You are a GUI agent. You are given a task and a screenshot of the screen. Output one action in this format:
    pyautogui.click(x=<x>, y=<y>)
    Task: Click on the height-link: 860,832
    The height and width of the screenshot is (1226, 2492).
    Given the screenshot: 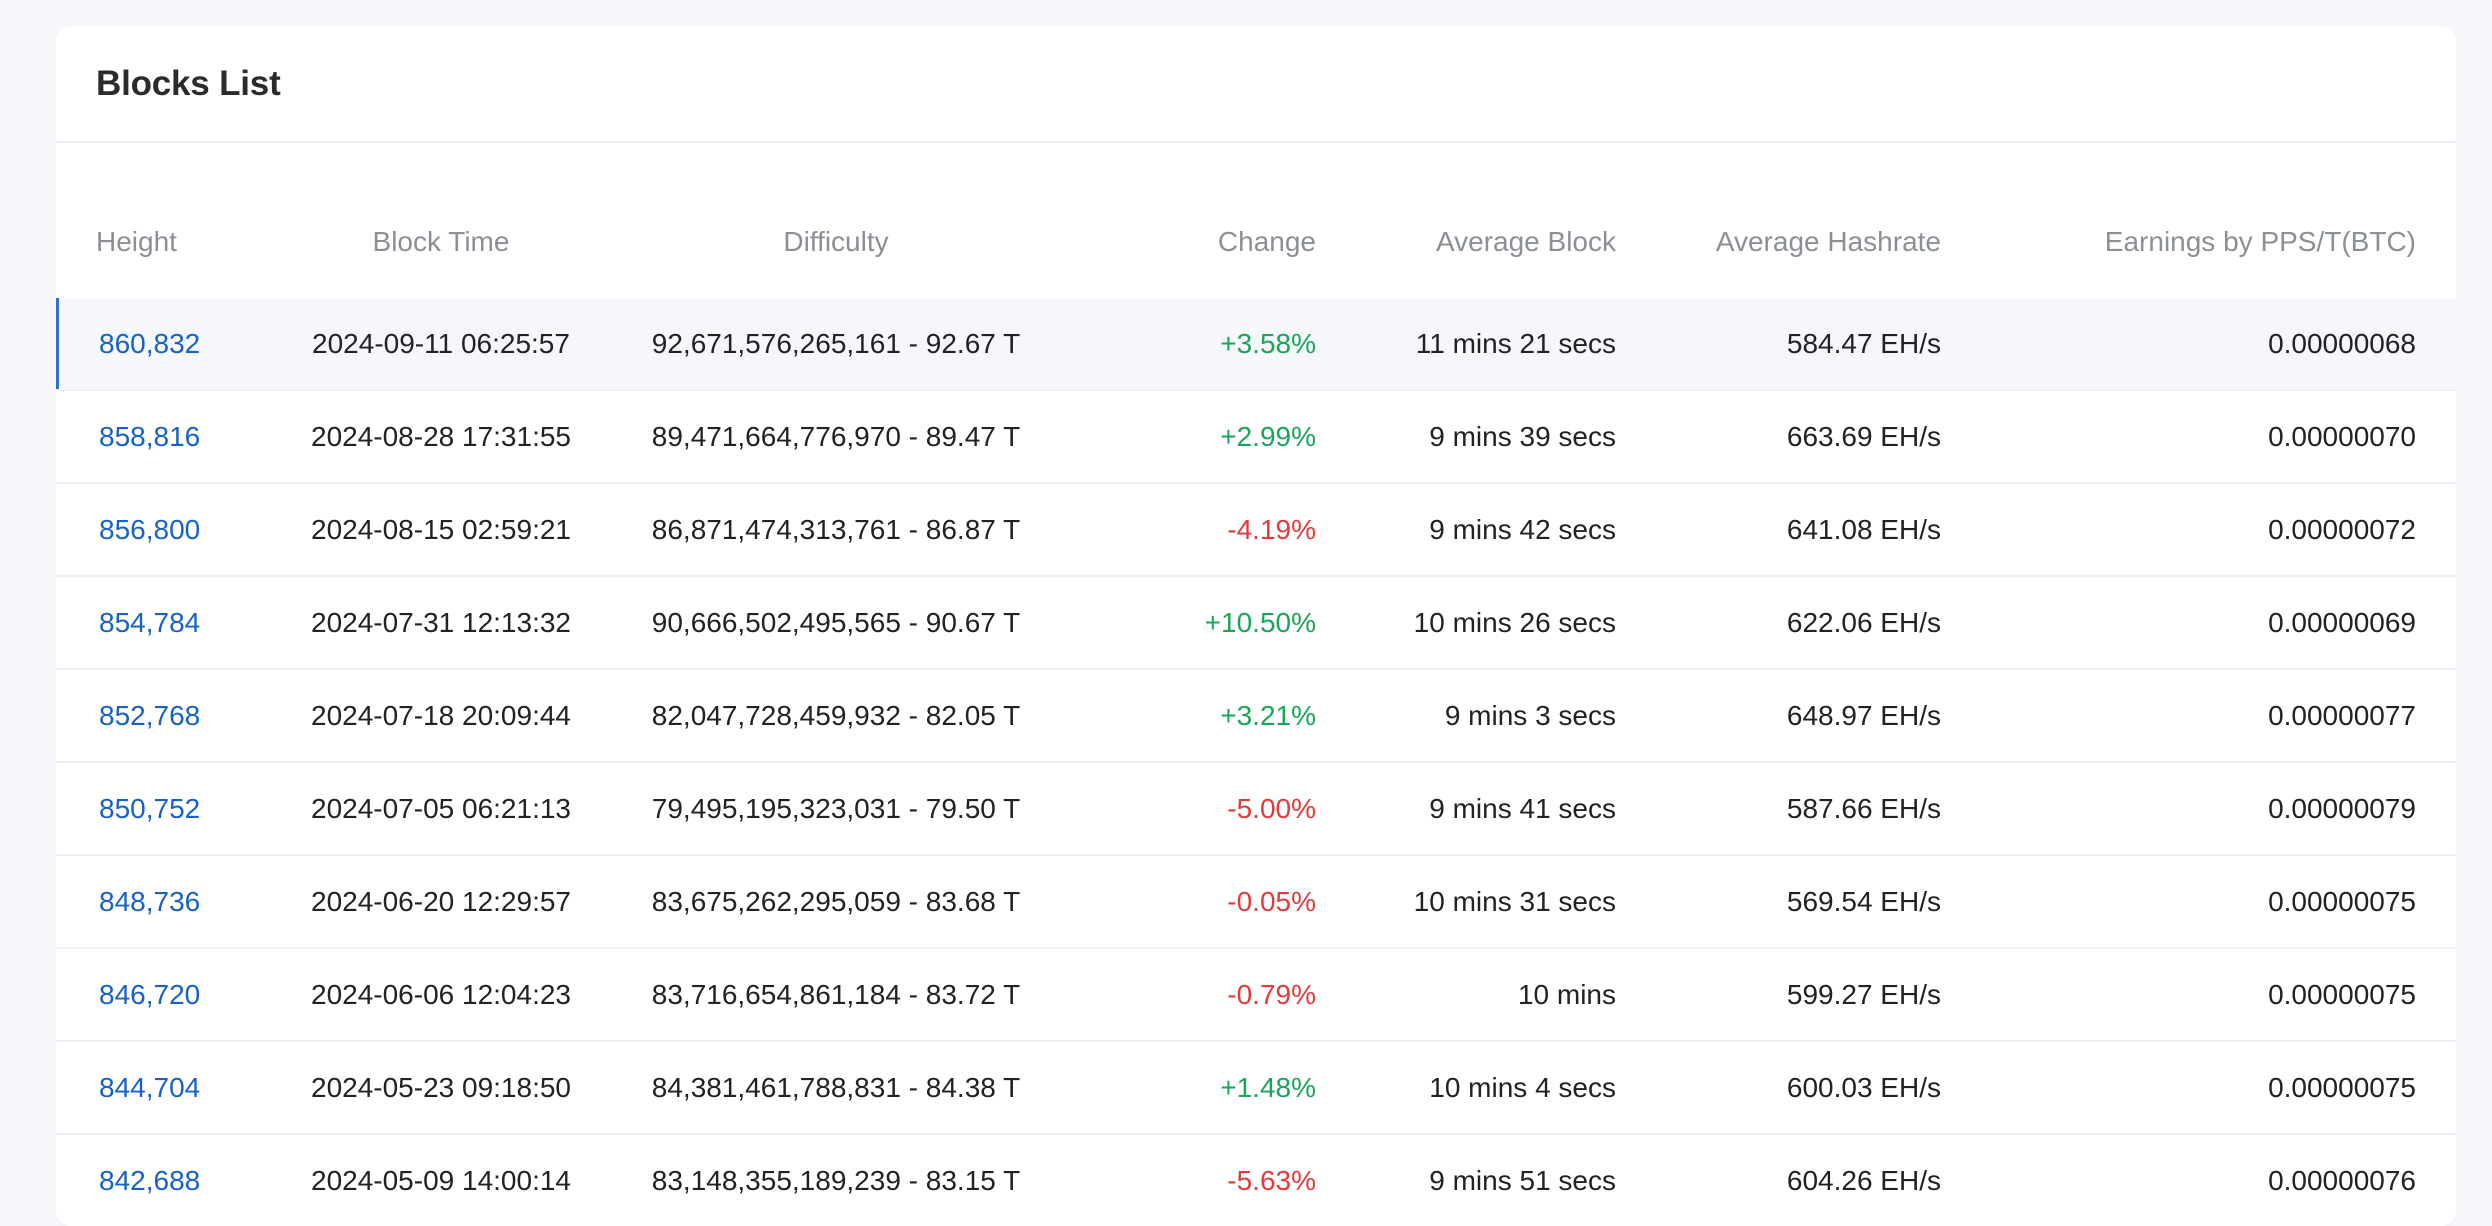 What is the action you would take?
    pyautogui.click(x=150, y=343)
    